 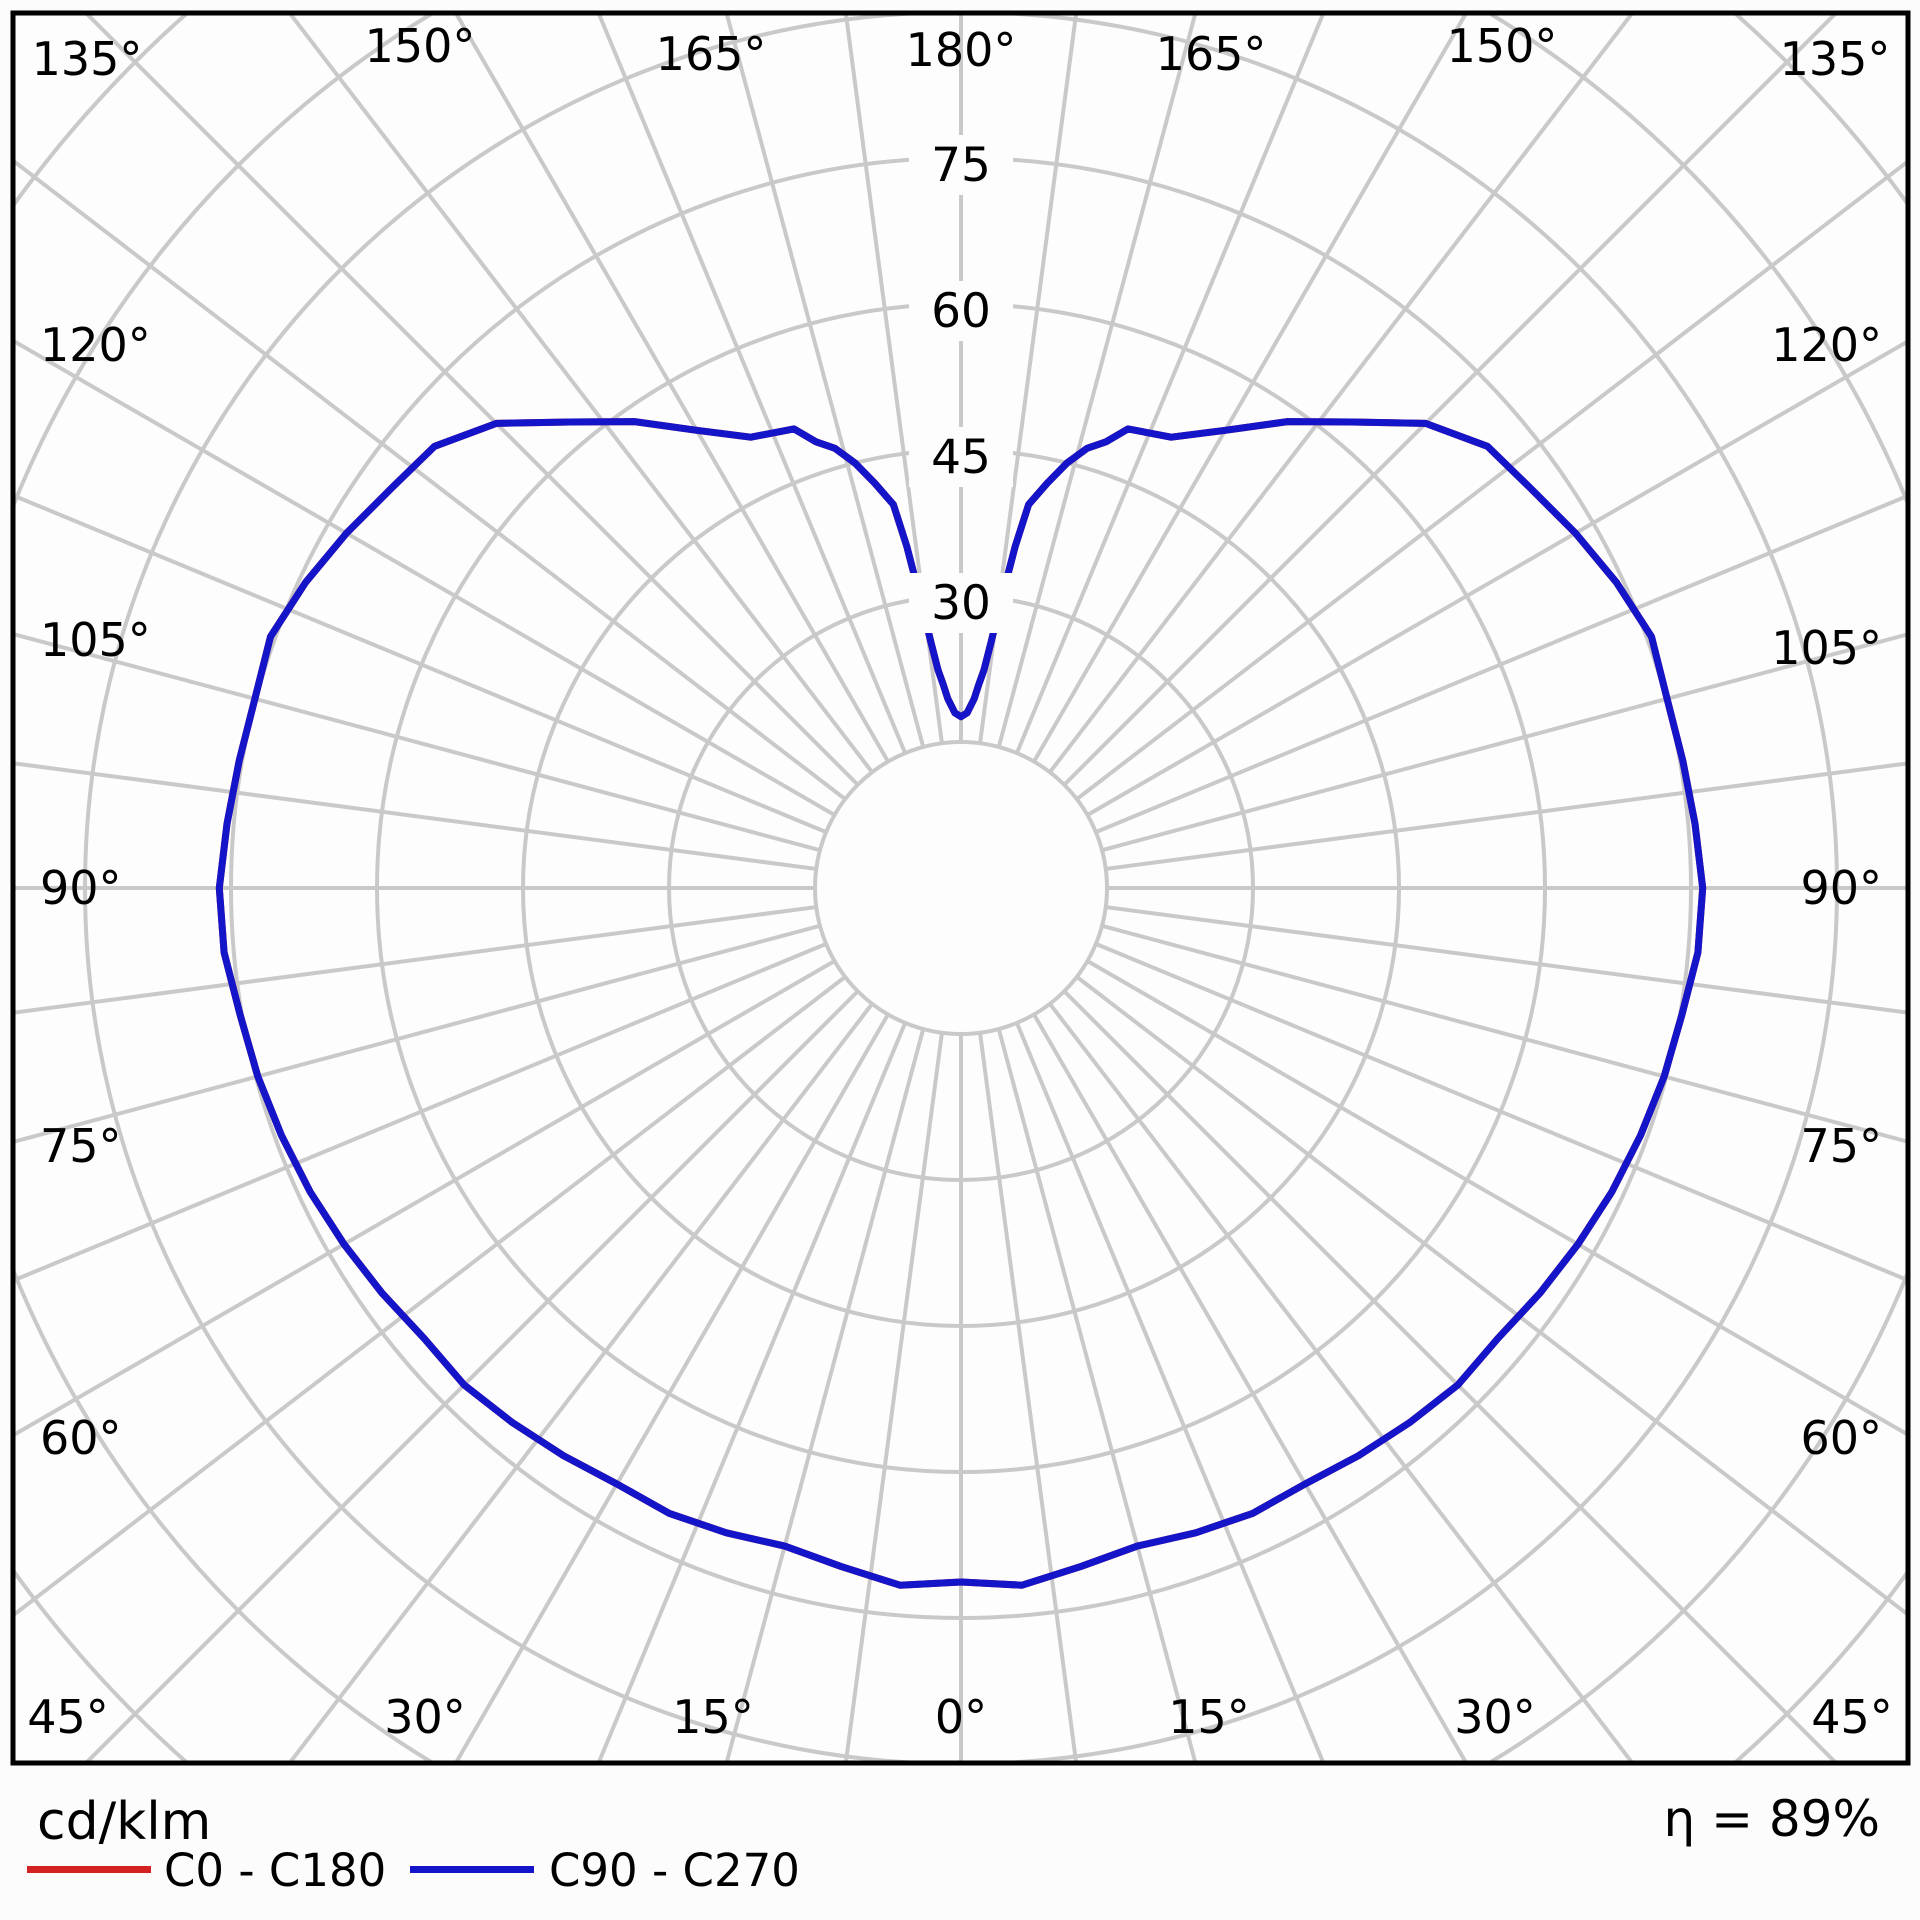 I want to click on legend-line-c90-icon, so click(x=472, y=1869).